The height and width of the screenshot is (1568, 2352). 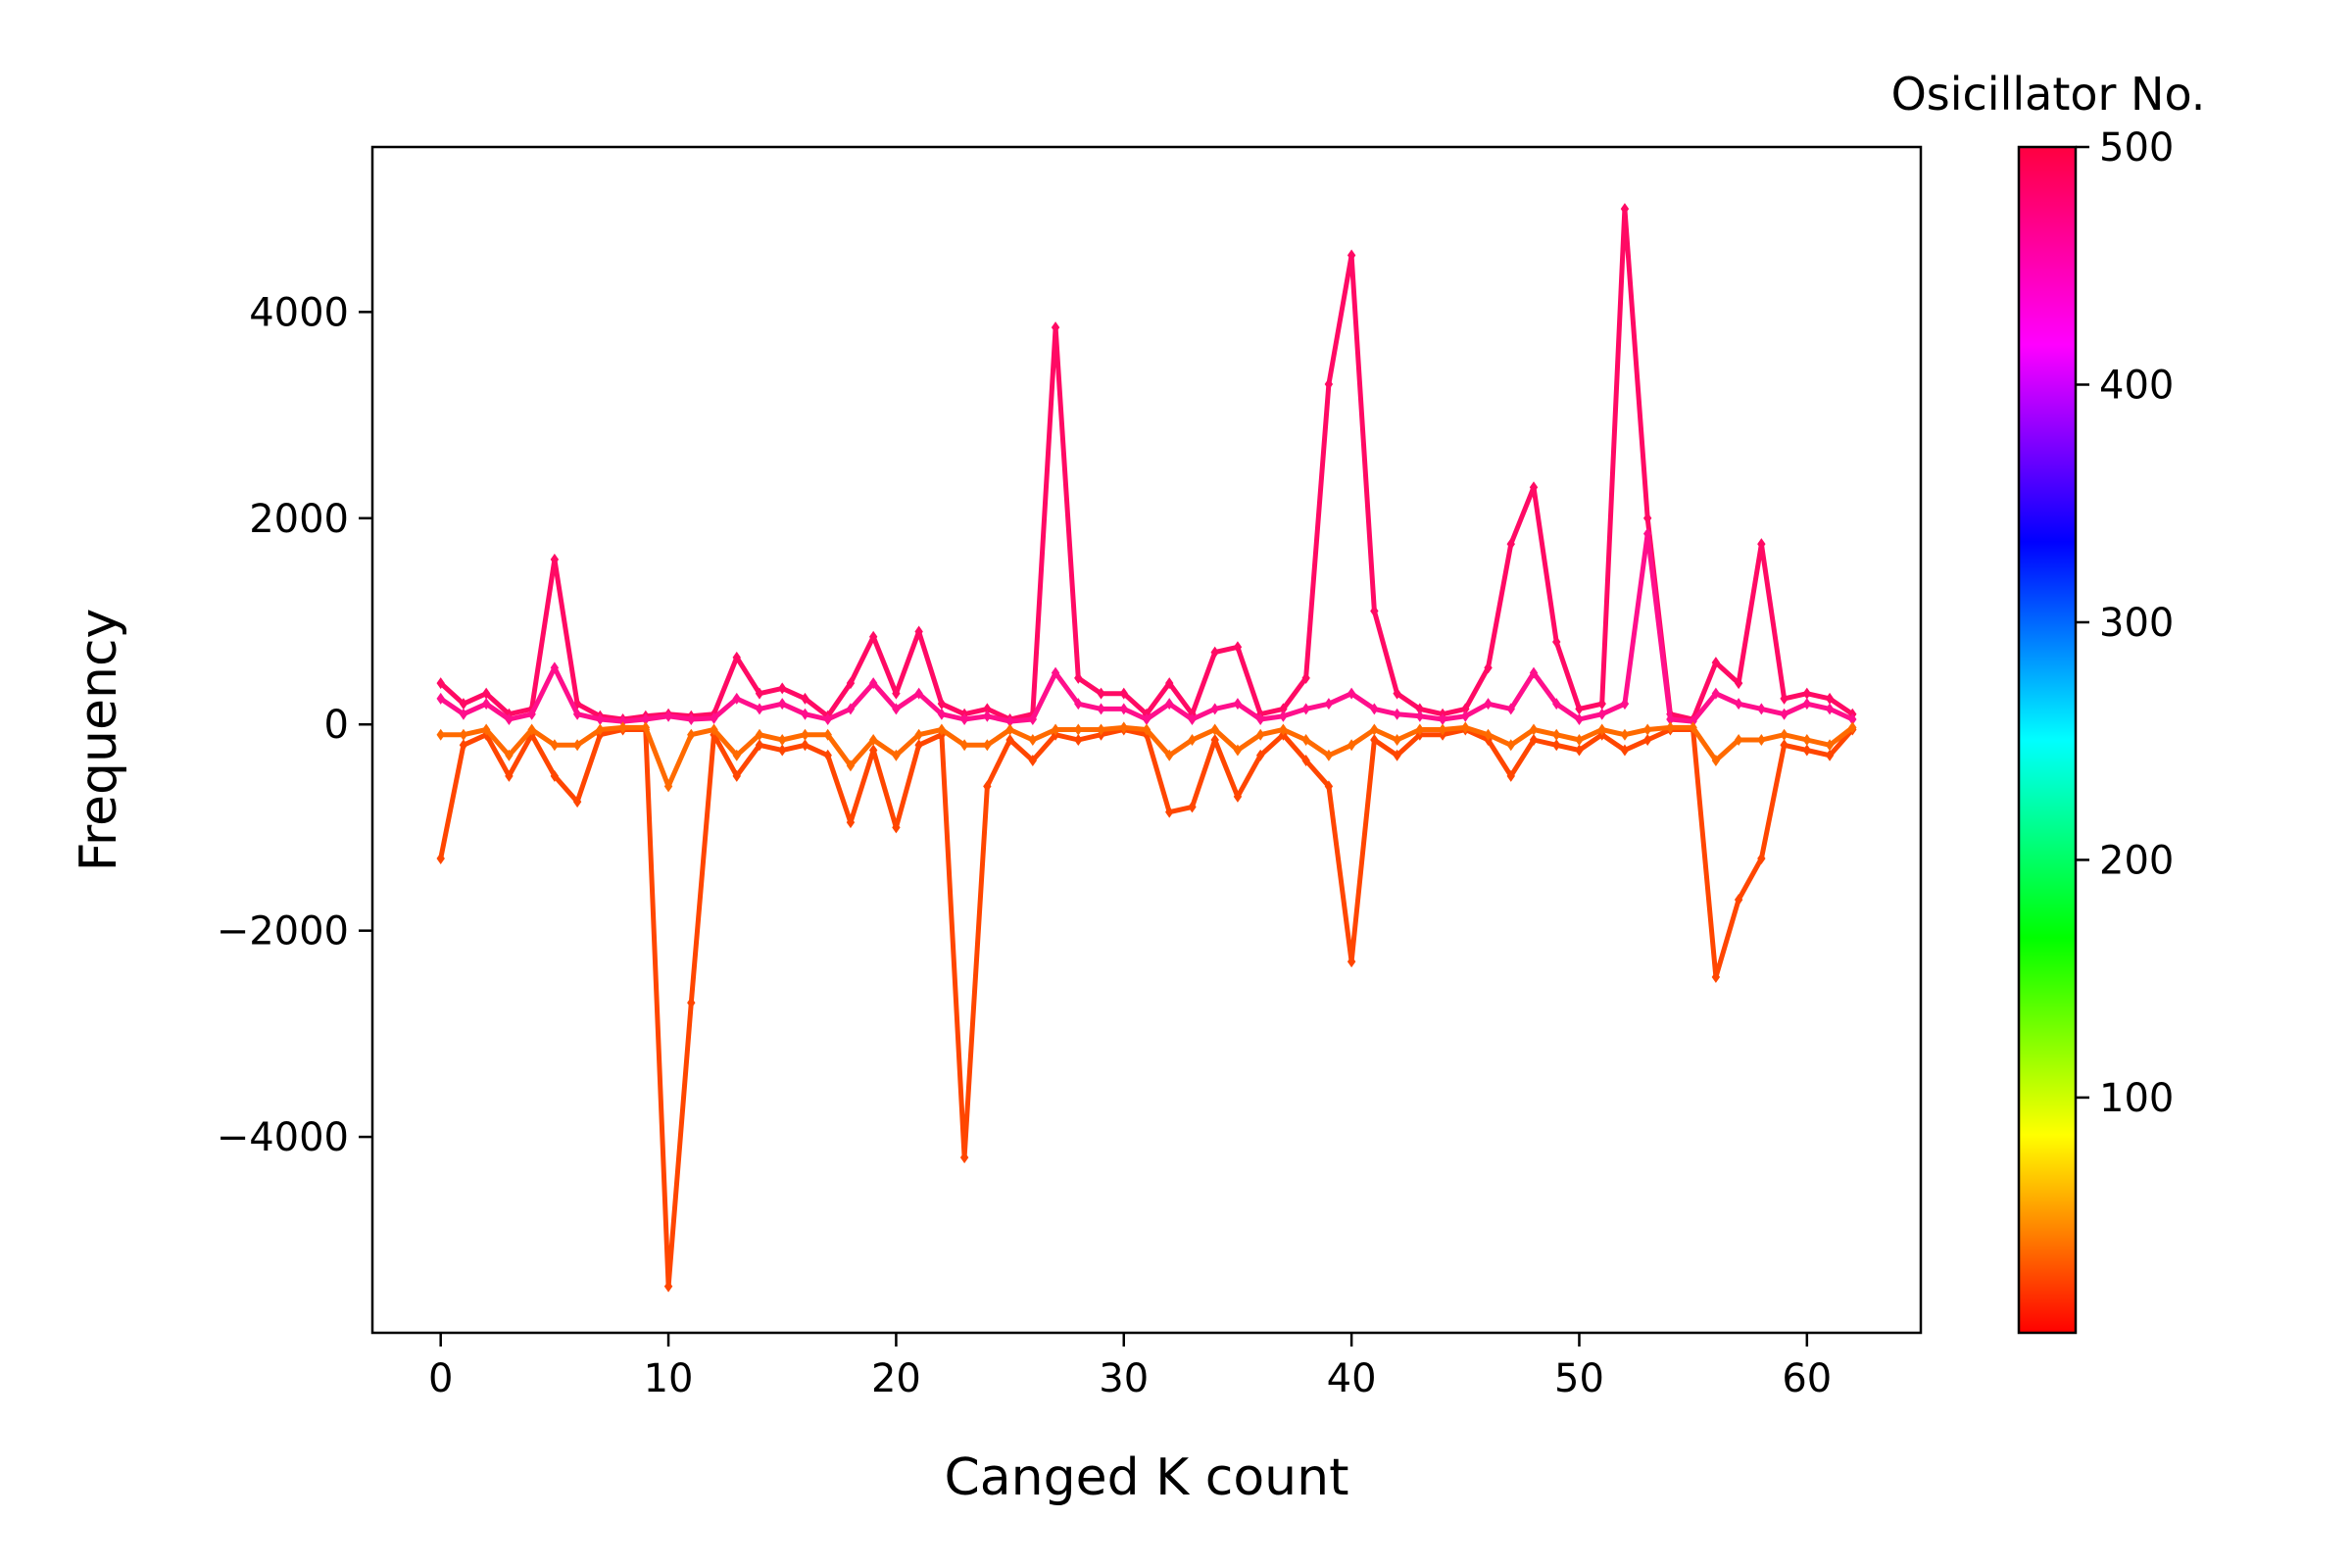 What do you see at coordinates (2125, 623) in the screenshot?
I see `colorbar-ticks: 100 200 300 400 500` at bounding box center [2125, 623].